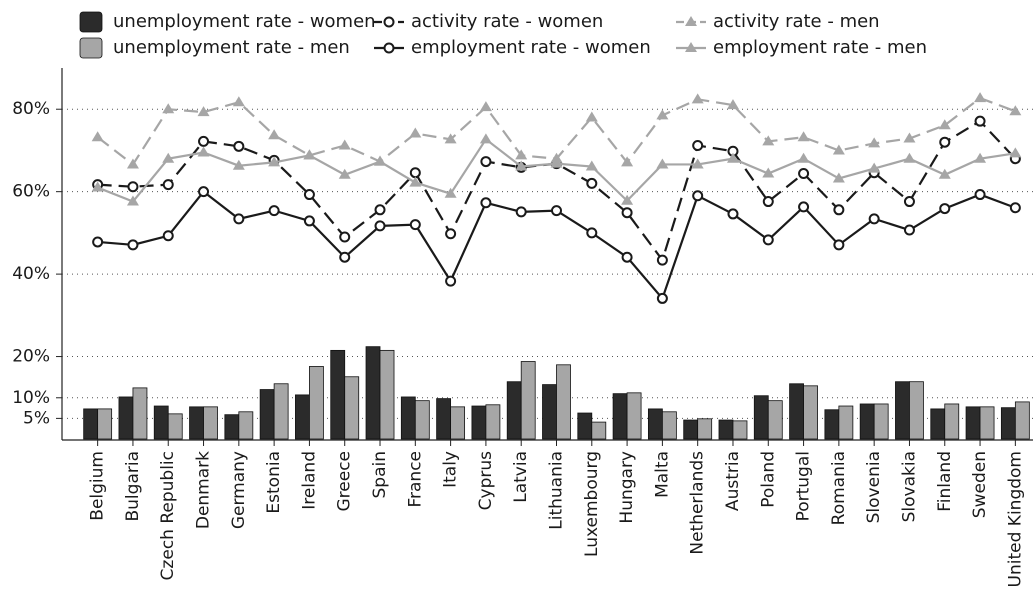  I want to click on x-tick-label: Ireland, so click(309, 480).